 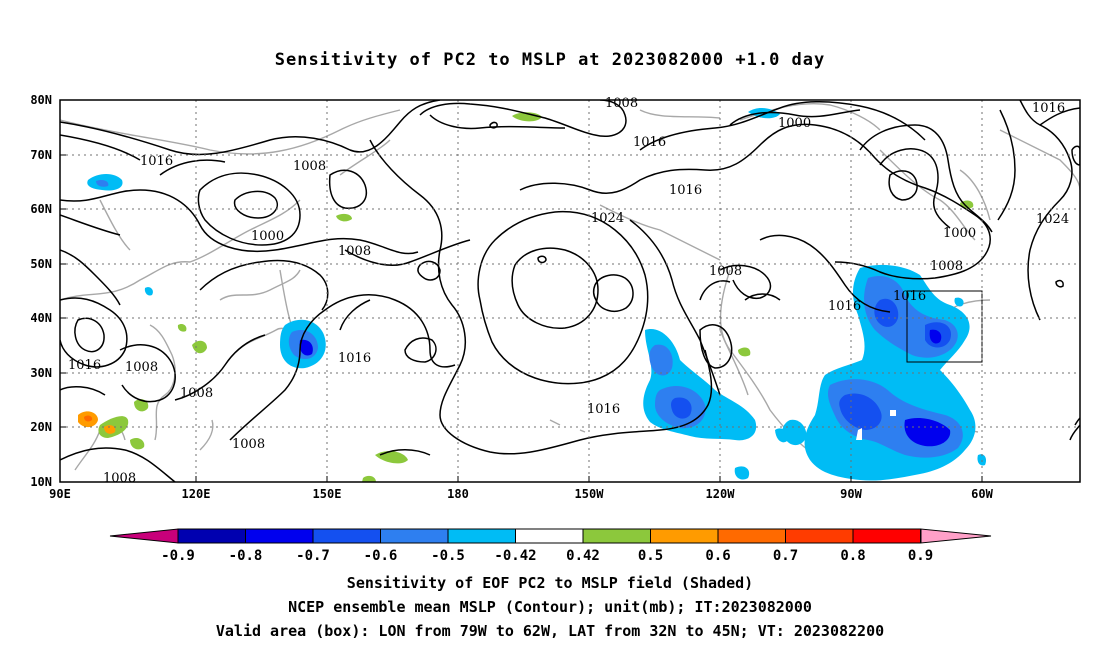 I want to click on colorbar-label: -0.8, so click(x=246, y=556).